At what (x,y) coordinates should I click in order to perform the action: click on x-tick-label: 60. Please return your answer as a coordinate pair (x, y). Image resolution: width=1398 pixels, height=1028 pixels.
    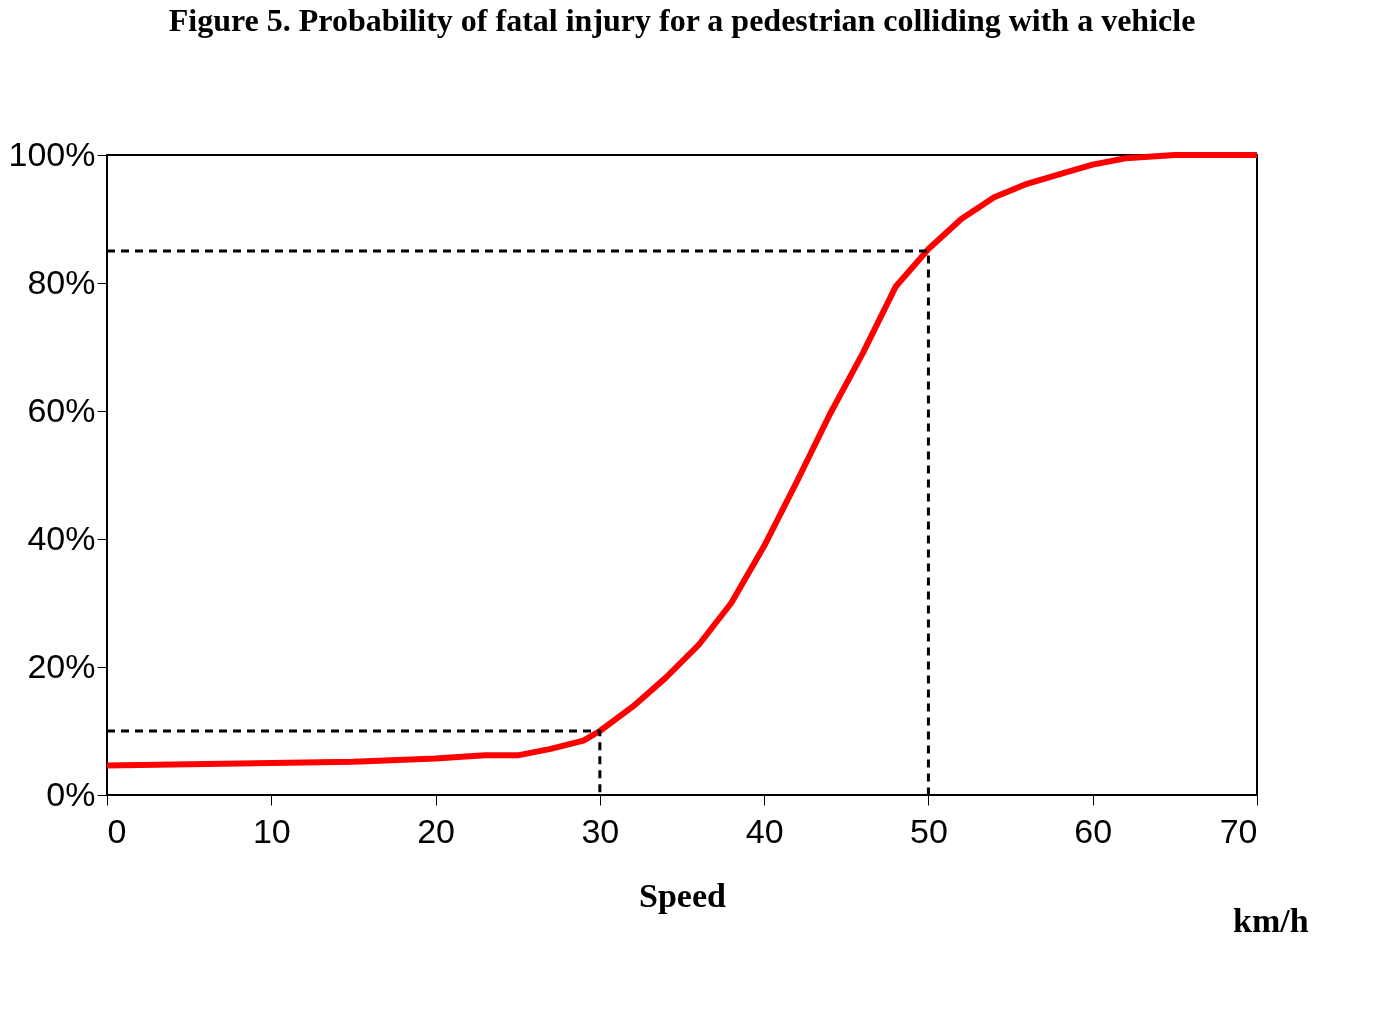
    Looking at the image, I should click on (1093, 830).